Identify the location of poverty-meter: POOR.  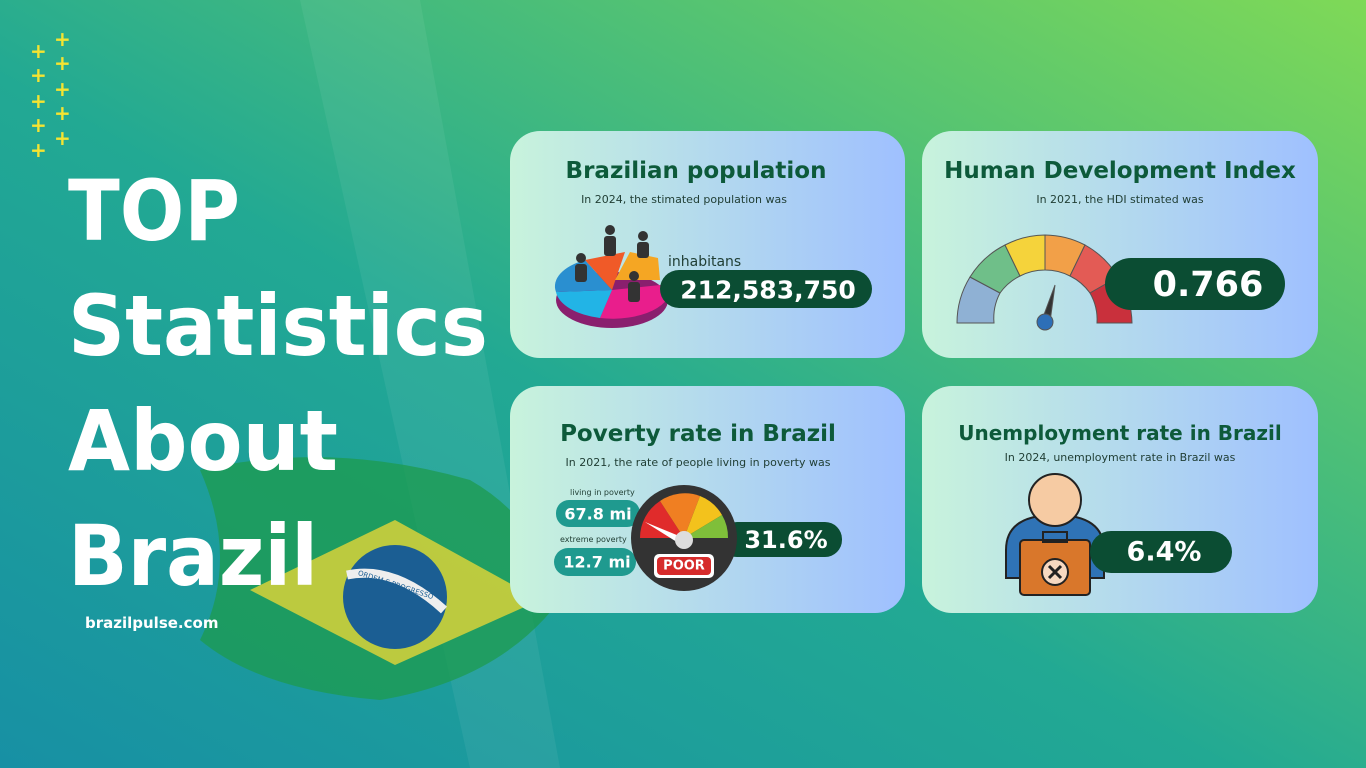
(684, 538).